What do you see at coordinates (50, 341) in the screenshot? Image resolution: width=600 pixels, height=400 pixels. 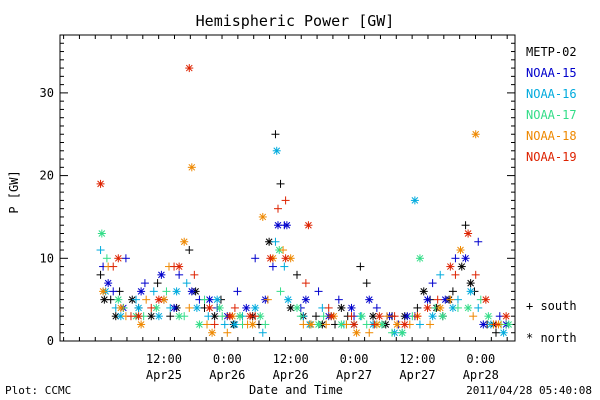 I see `y-tick-label: 0` at bounding box center [50, 341].